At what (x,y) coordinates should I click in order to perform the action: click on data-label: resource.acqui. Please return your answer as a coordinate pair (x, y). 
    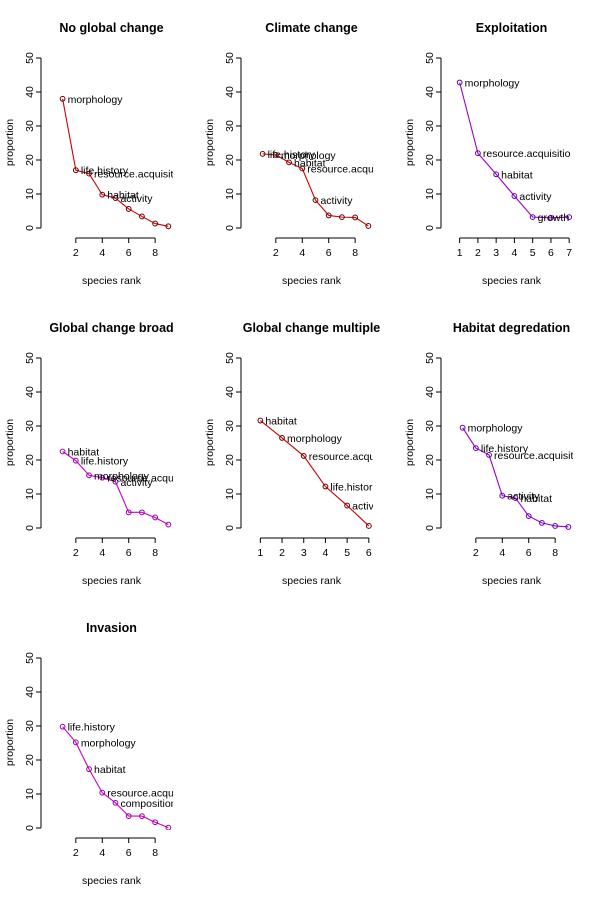
    Looking at the image, I should click on (341, 170).